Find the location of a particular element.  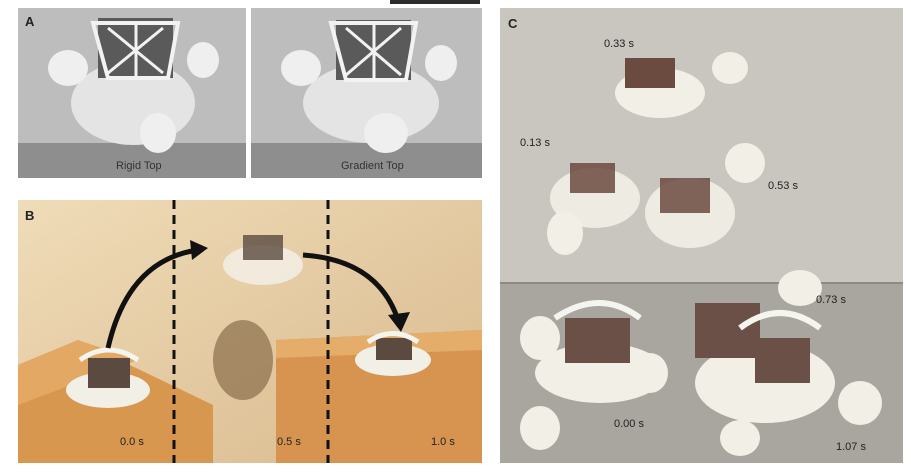

panel-a-right-photo: Gradient Top is located at coordinates (366, 93).